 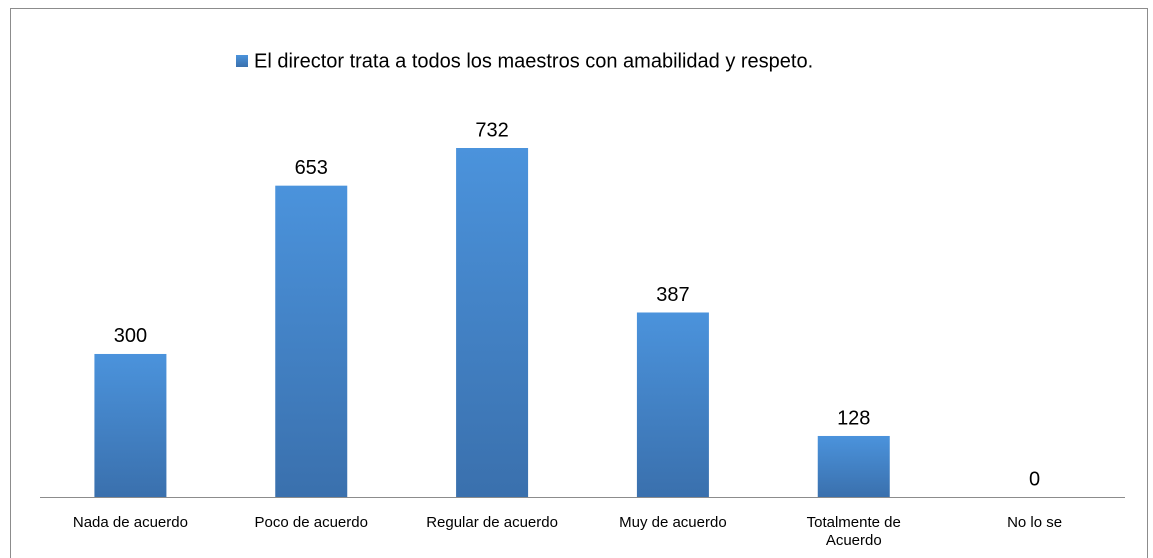 I want to click on x-tick-label: Nada de acuerdo, so click(x=130, y=522).